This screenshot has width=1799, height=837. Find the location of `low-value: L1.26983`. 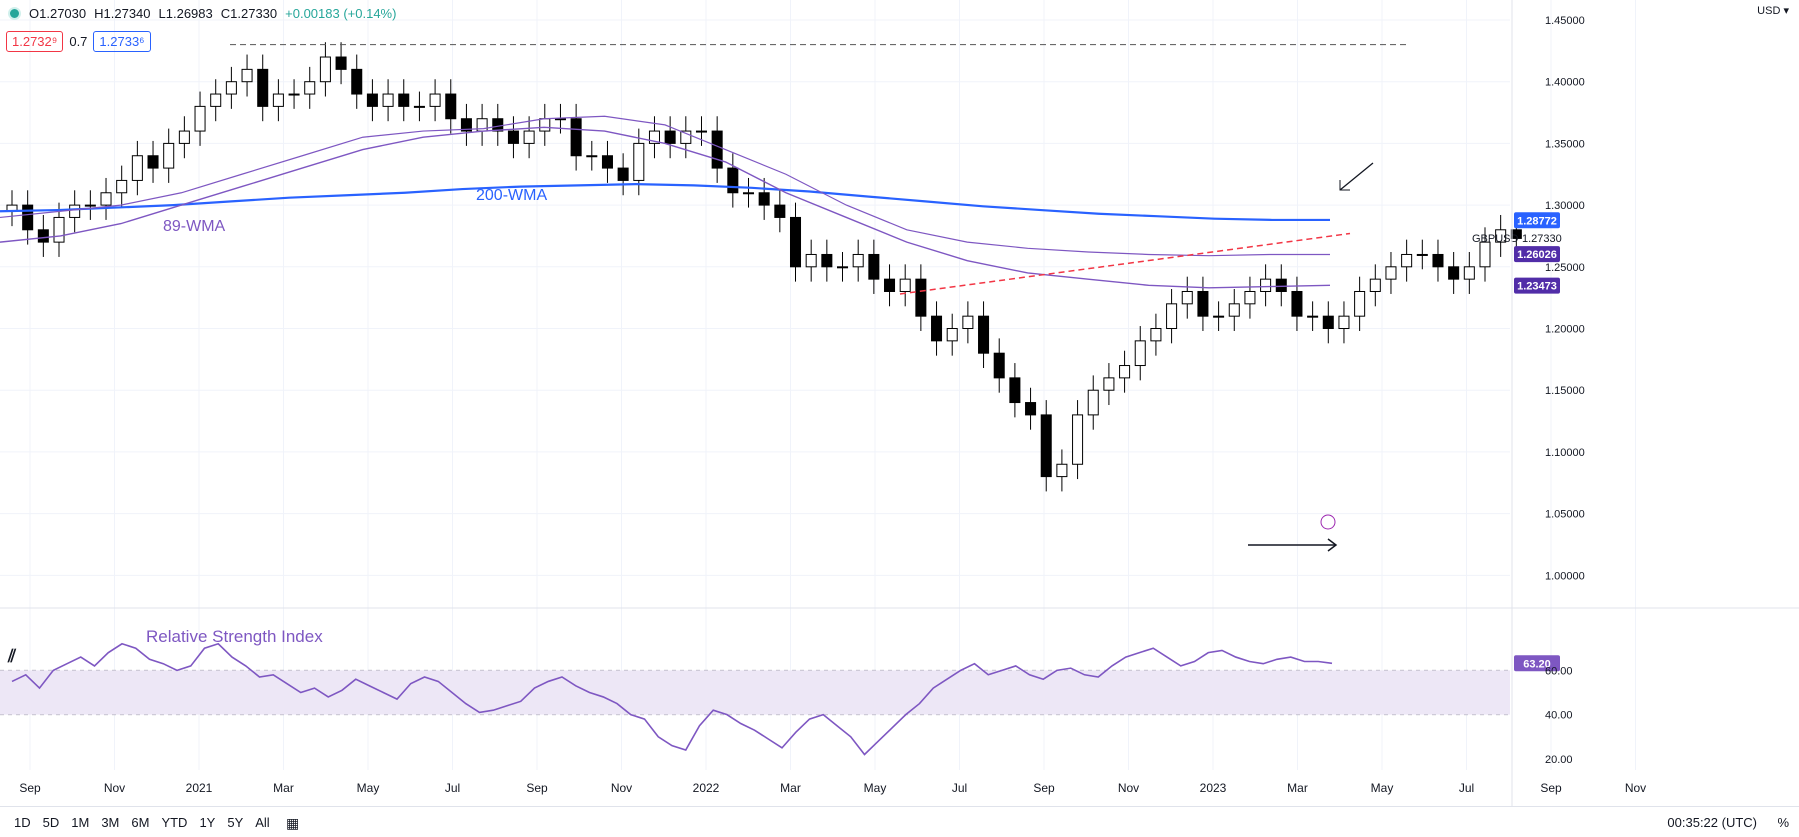

low-value: L1.26983 is located at coordinates (185, 13).